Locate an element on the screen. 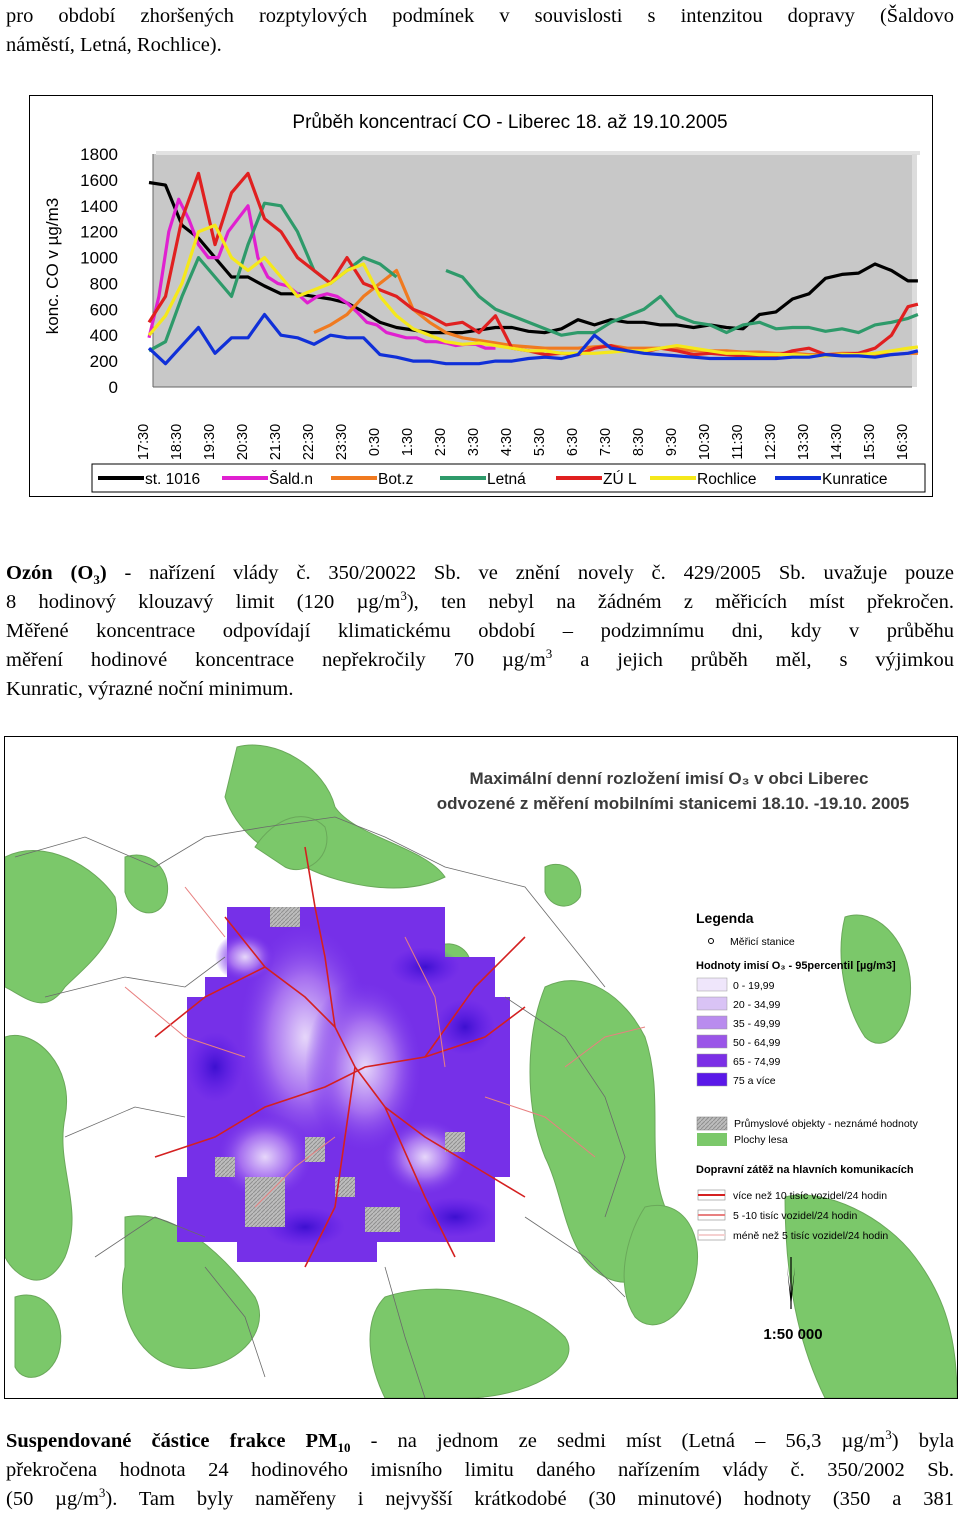 The image size is (960, 1515). legend-label: Bot.z is located at coordinates (395, 479).